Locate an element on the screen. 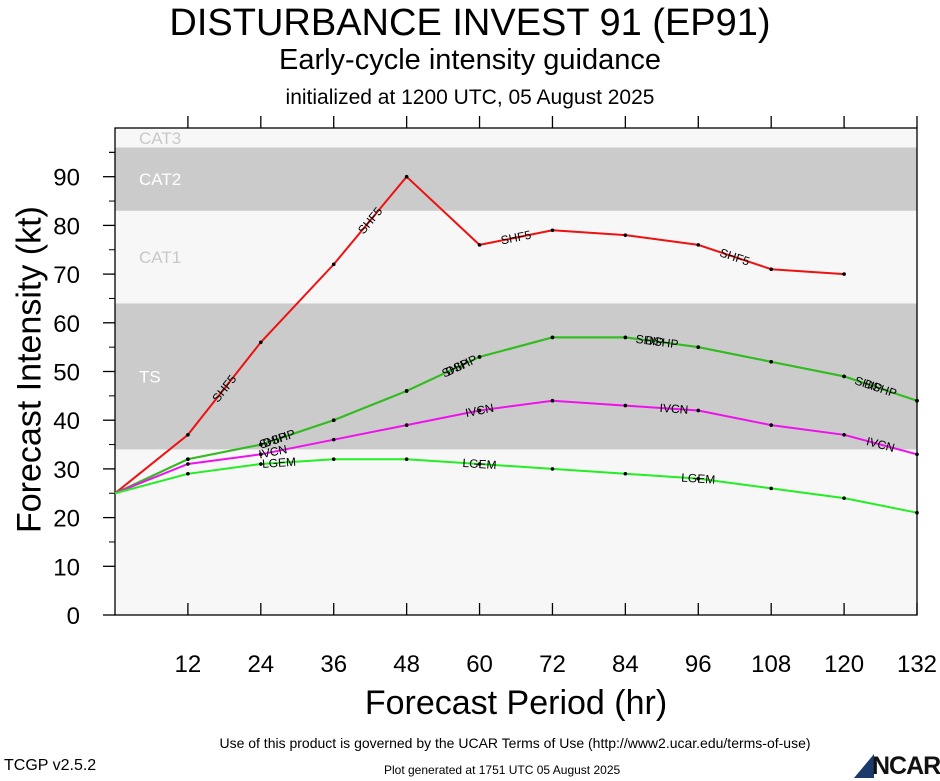  y-tick-label: 30 is located at coordinates (66, 470).